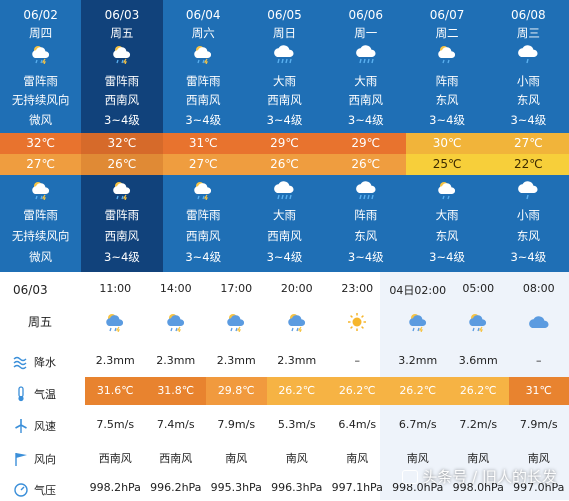 This screenshot has height=501, width=569. What do you see at coordinates (236, 360) in the screenshot?
I see `hourly-precip: 2.3mm` at bounding box center [236, 360].